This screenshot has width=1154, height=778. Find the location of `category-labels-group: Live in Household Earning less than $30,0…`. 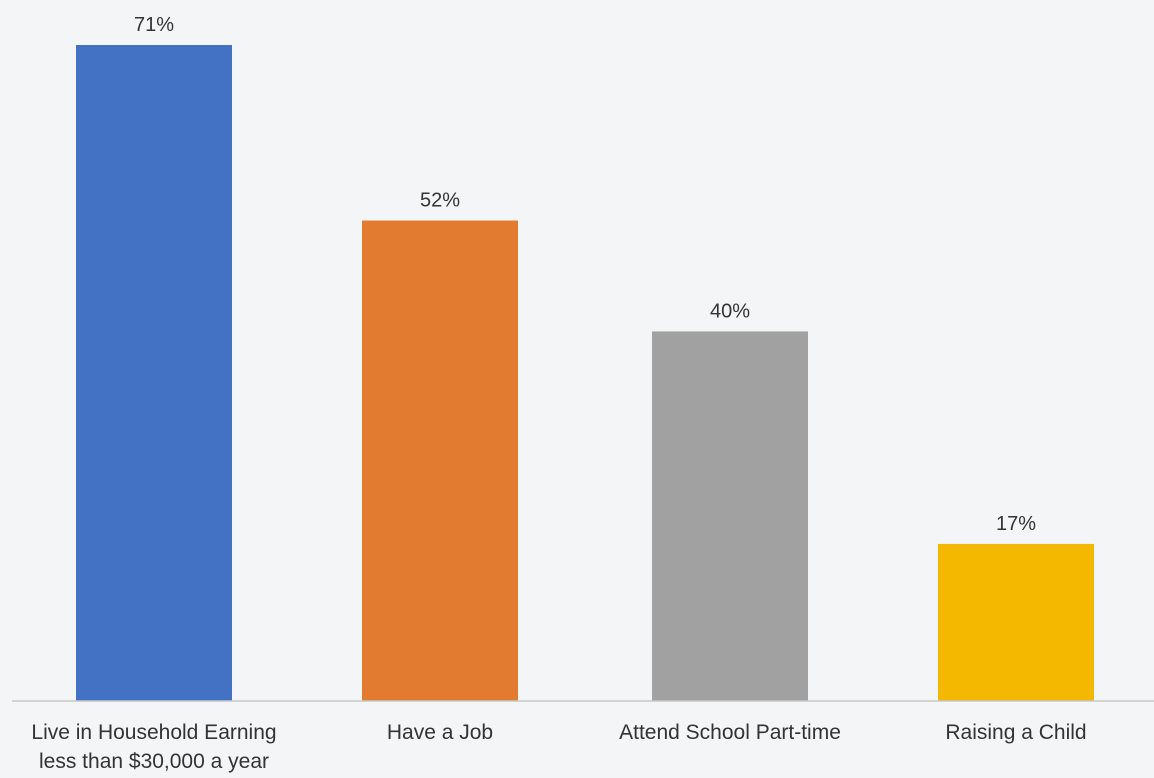

category-labels-group: Live in Household Earning less than $30,0… is located at coordinates (558, 747).